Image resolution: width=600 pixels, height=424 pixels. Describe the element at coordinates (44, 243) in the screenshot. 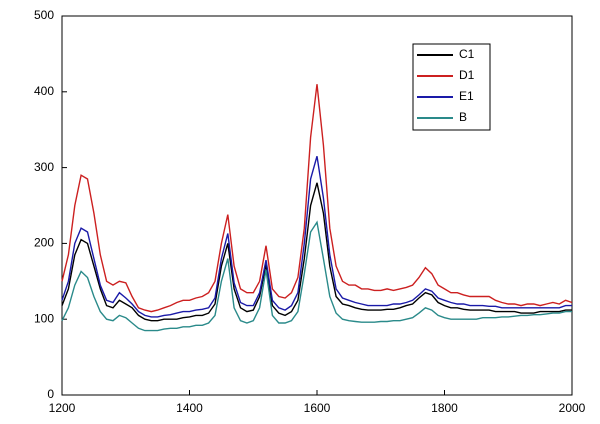

I see `y-tick-label: 200` at that location.